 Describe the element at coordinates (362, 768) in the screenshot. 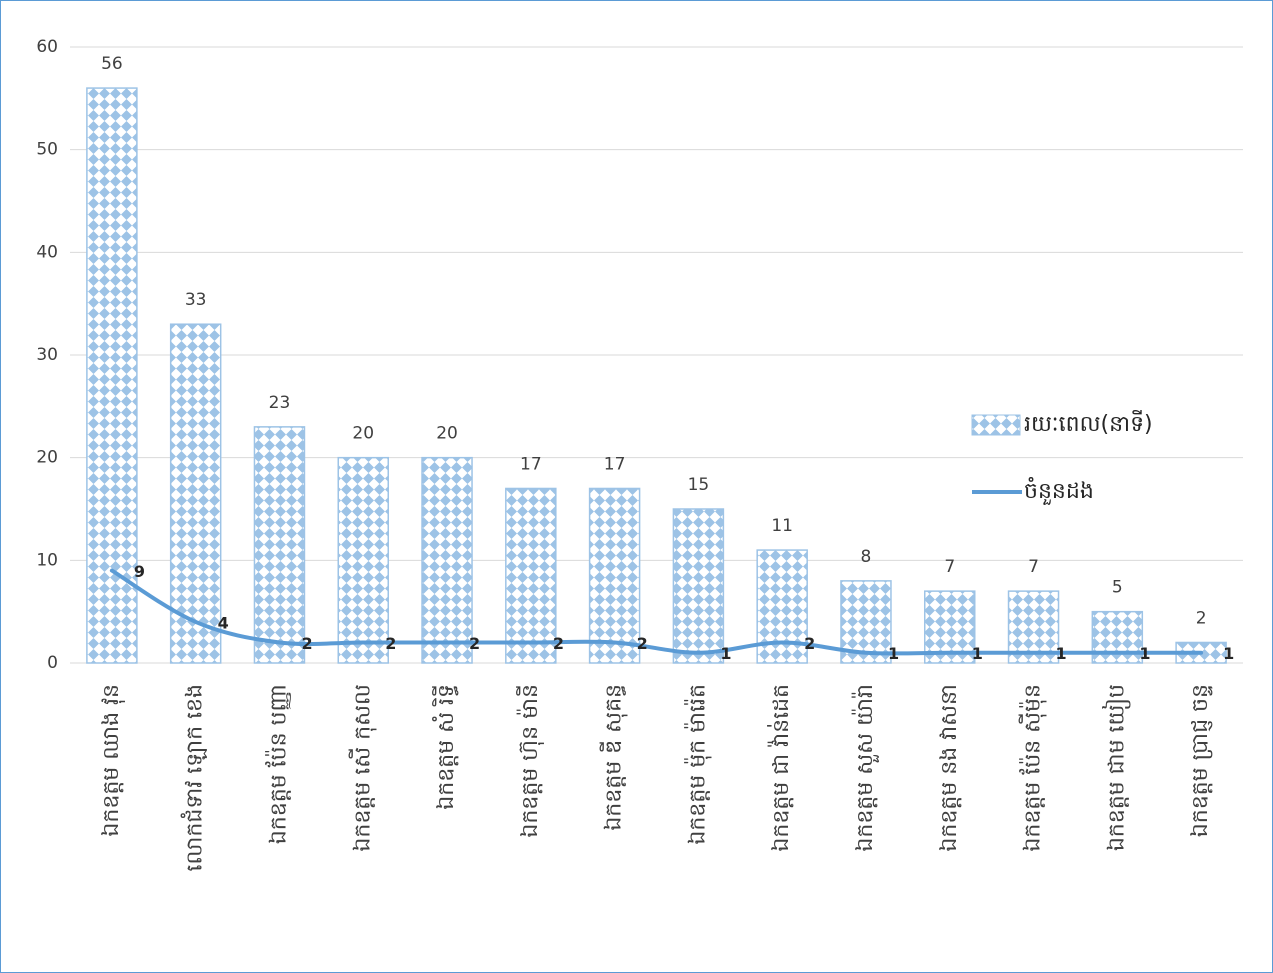

I see `x-tick-label: ឯកឧត្តម សើ កុសល` at that location.